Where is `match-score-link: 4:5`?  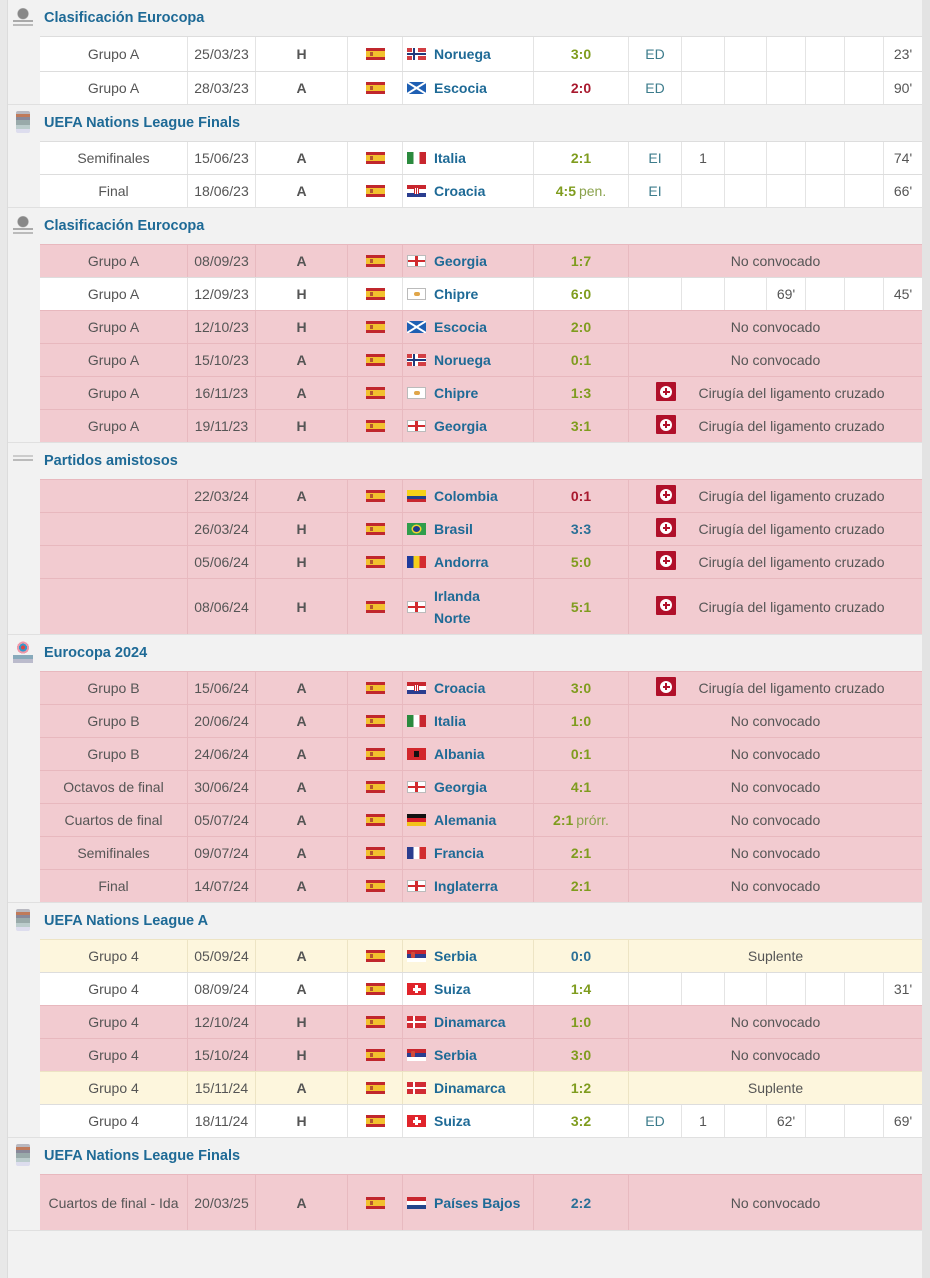
match-score-link: 4:5 is located at coordinates (565, 191).